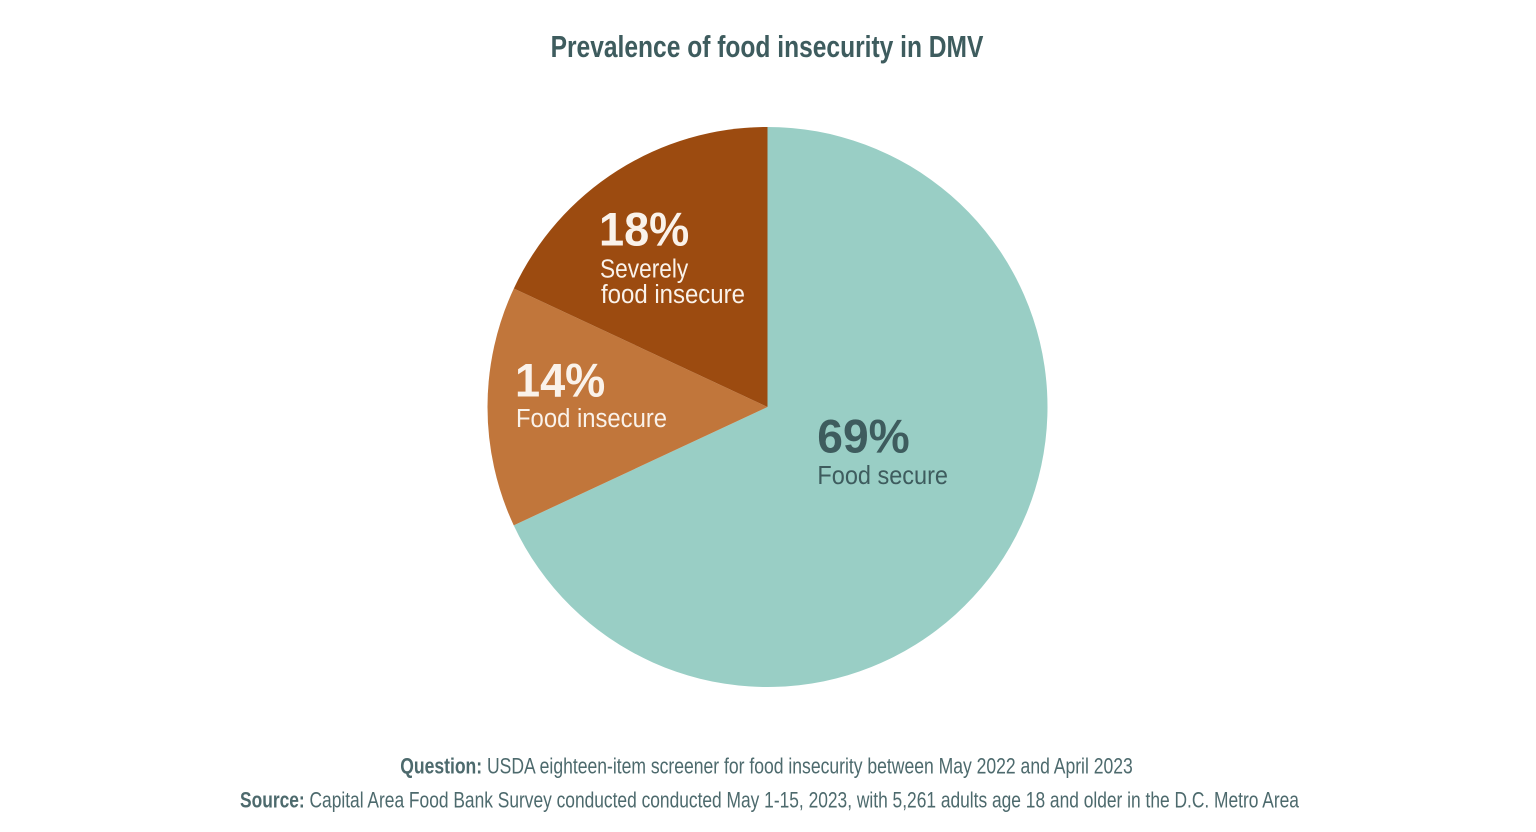  Describe the element at coordinates (644, 229) in the screenshot. I see `svg-text: 18%` at that location.